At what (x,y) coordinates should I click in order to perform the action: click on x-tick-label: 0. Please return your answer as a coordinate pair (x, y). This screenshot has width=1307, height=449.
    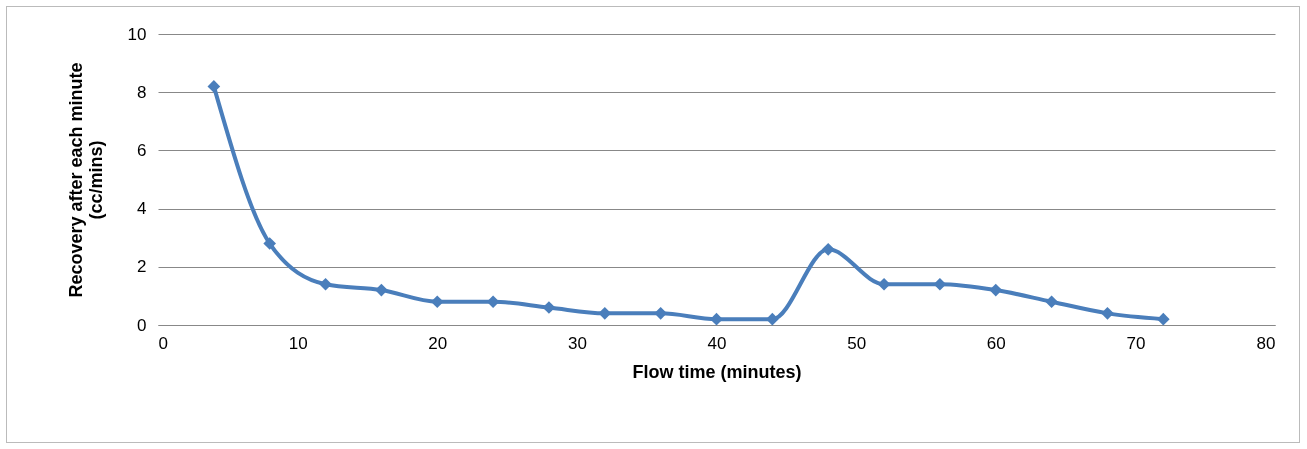
    Looking at the image, I should click on (163, 343).